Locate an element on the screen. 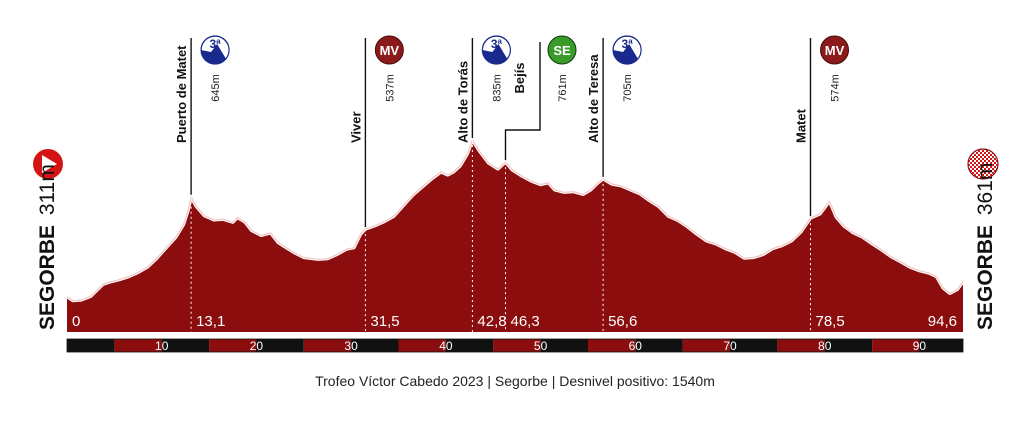 The image size is (1024, 421). point-name: Alto de Torás is located at coordinates (462, 102).